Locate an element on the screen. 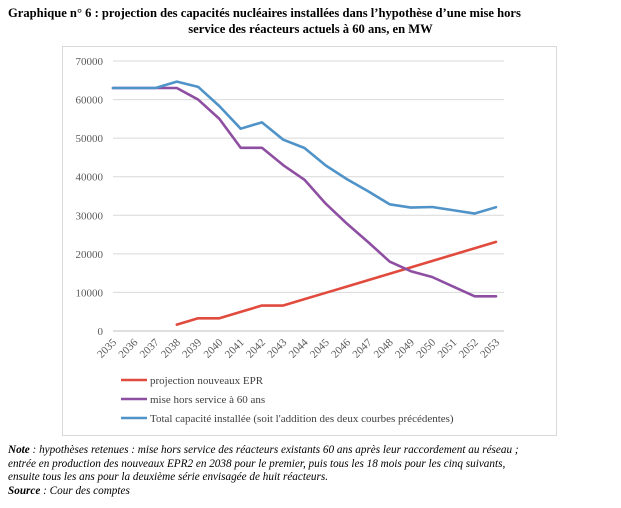 This screenshot has height=508, width=621. x-tick-label: 2039 is located at coordinates (192, 348).